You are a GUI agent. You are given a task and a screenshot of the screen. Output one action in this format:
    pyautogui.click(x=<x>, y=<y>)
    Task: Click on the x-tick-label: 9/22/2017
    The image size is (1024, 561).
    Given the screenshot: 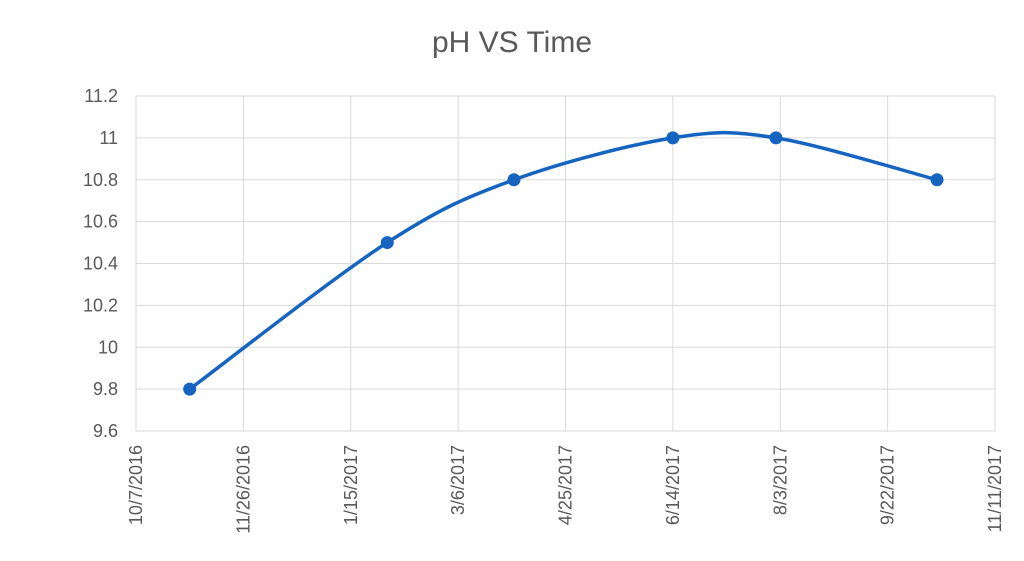 What is the action you would take?
    pyautogui.click(x=888, y=485)
    